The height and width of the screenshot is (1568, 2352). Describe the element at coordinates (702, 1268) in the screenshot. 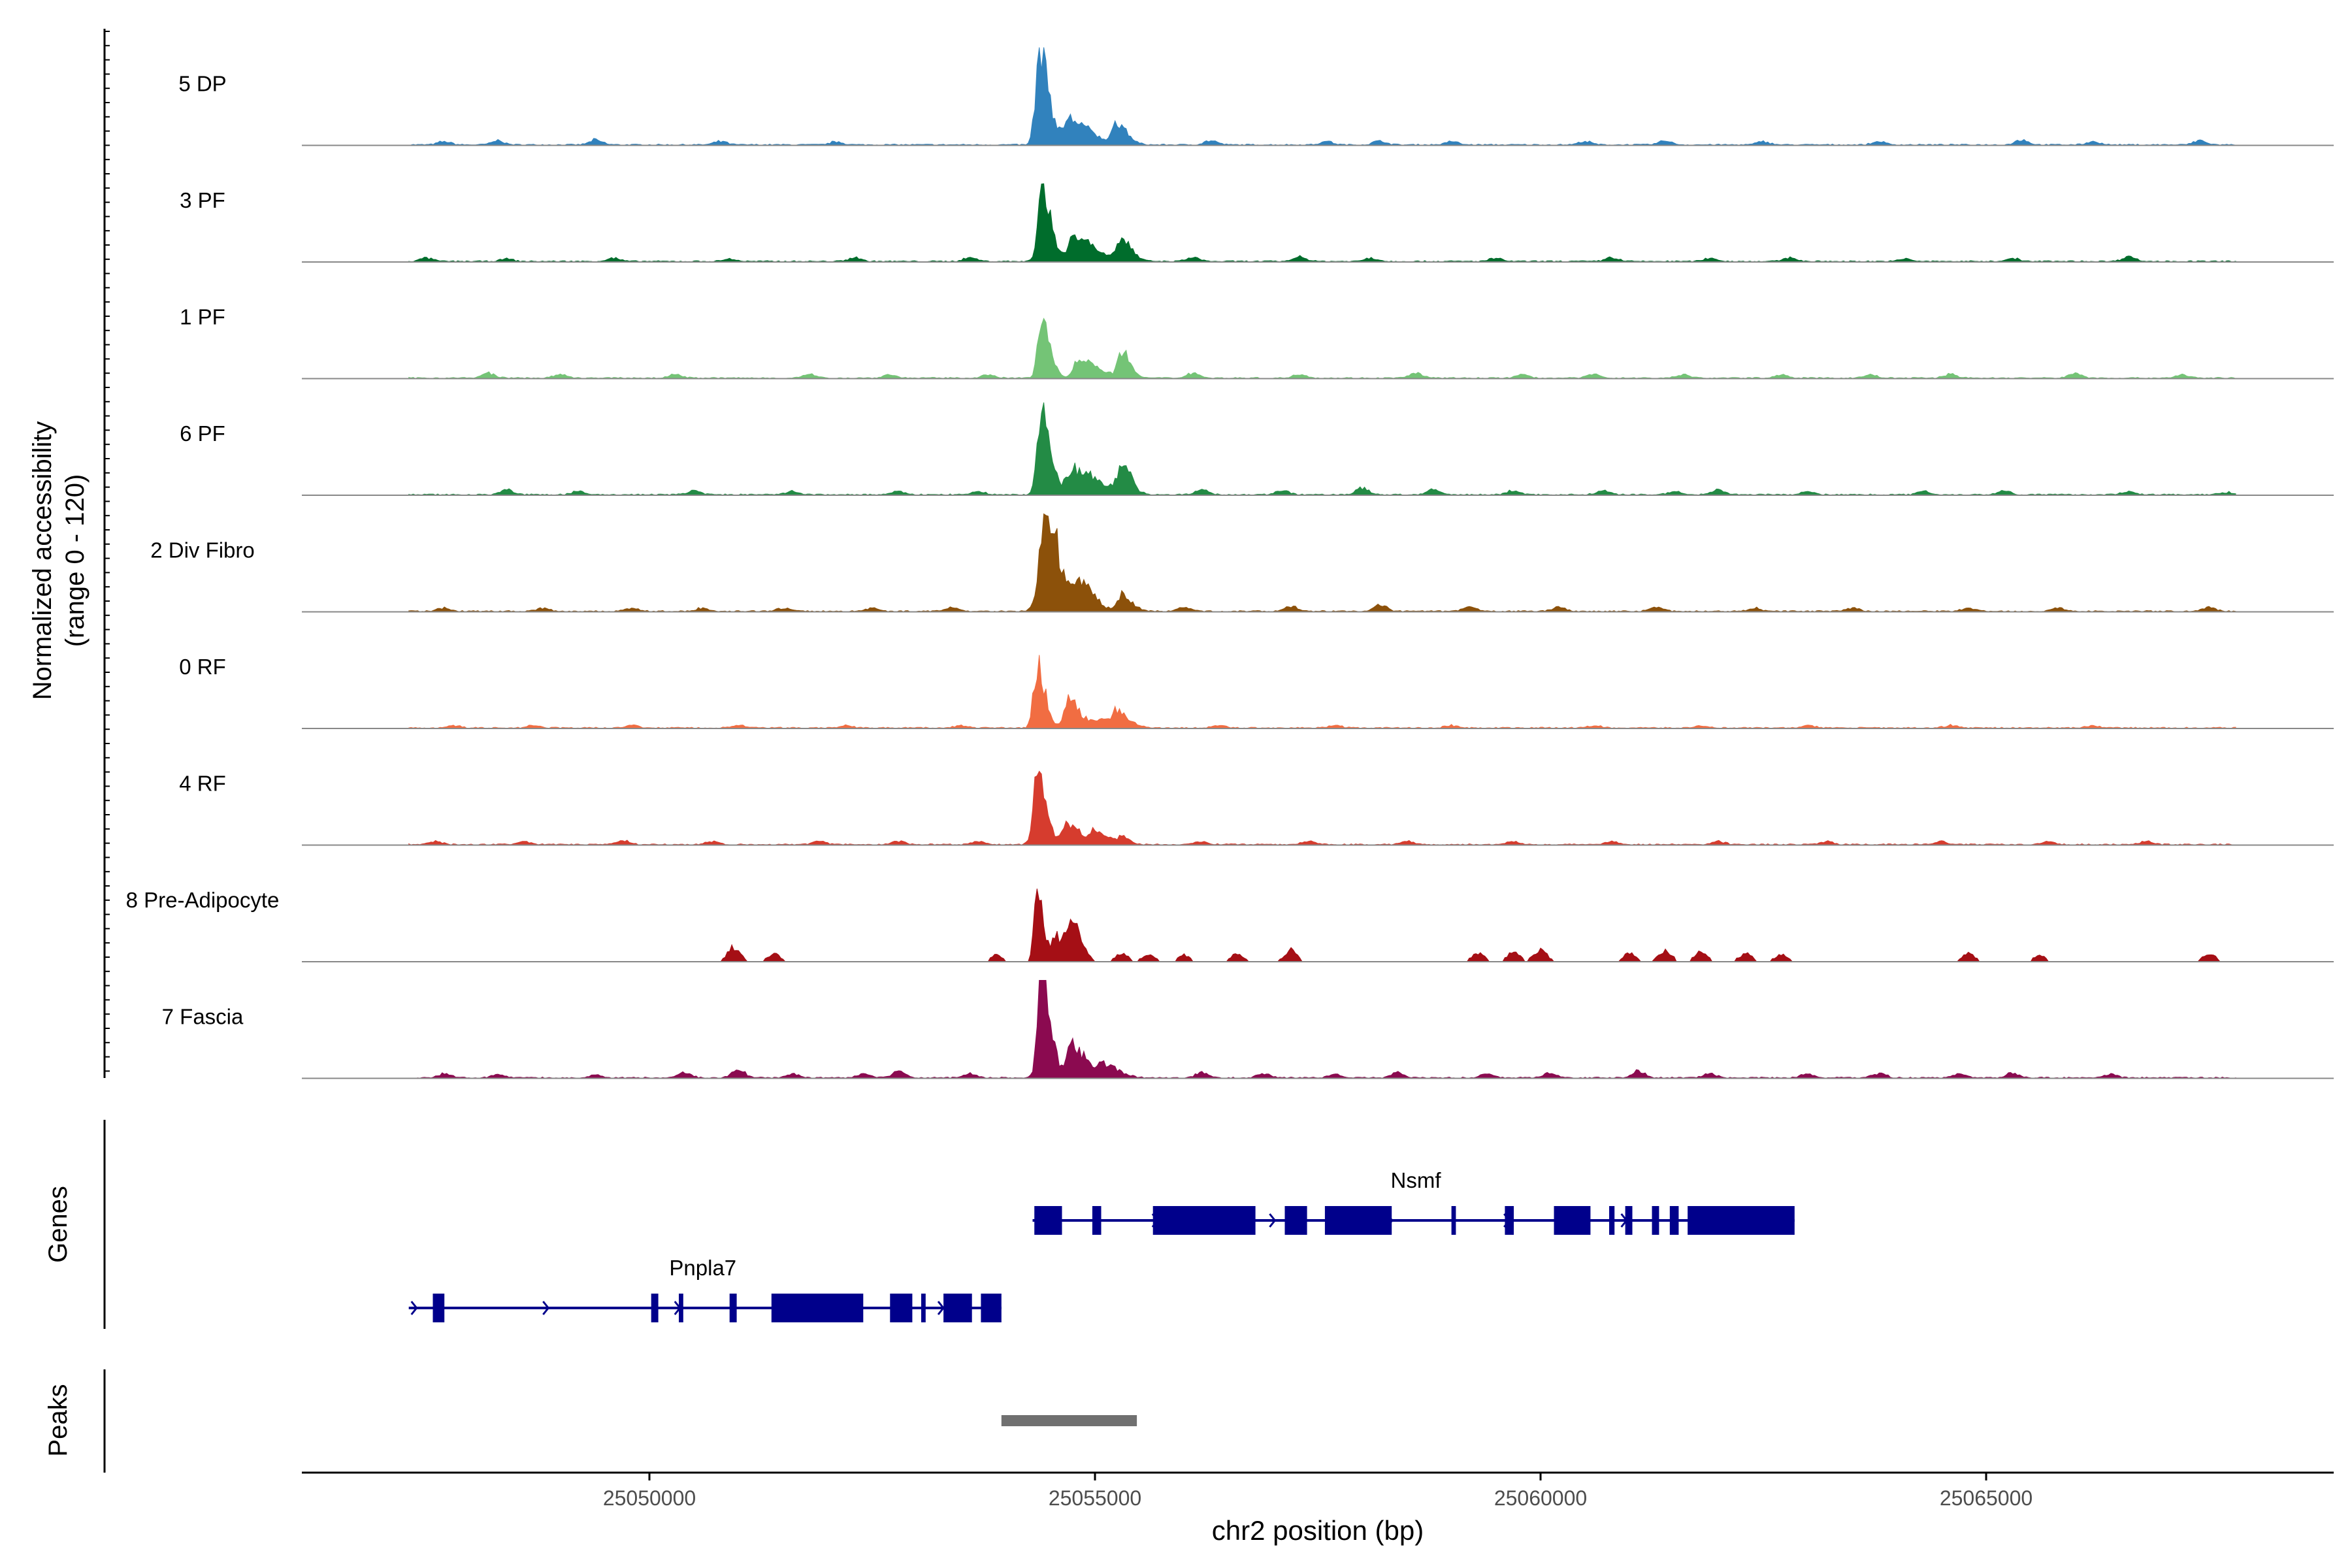

I see `gene-label: Pnpla7` at that location.